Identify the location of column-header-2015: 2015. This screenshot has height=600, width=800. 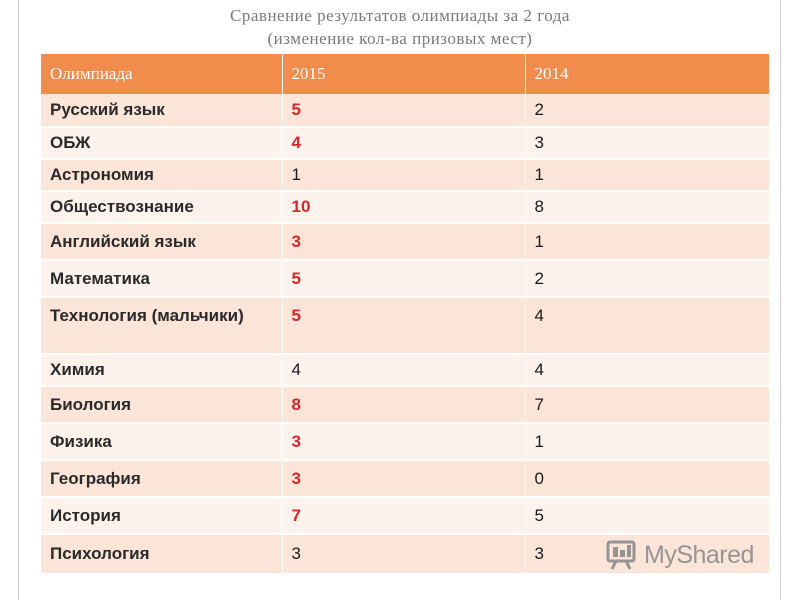
(404, 74).